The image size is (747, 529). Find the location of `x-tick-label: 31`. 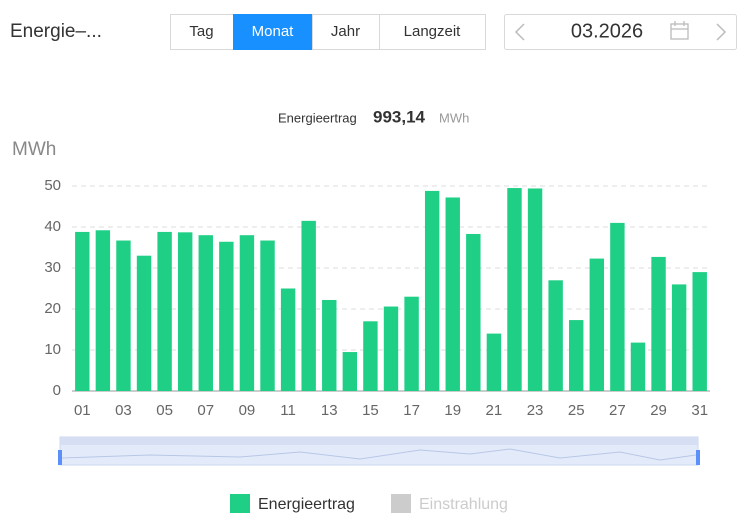

x-tick-label: 31 is located at coordinates (699, 410).